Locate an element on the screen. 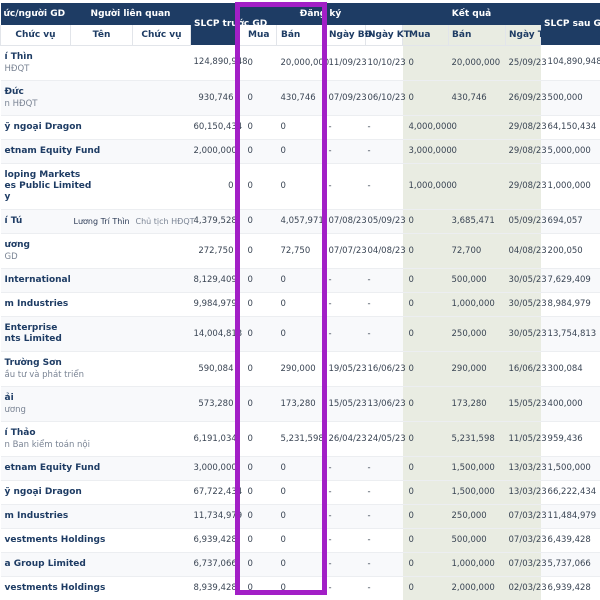  shares-before-value: 4,379,528 is located at coordinates (215, 221).